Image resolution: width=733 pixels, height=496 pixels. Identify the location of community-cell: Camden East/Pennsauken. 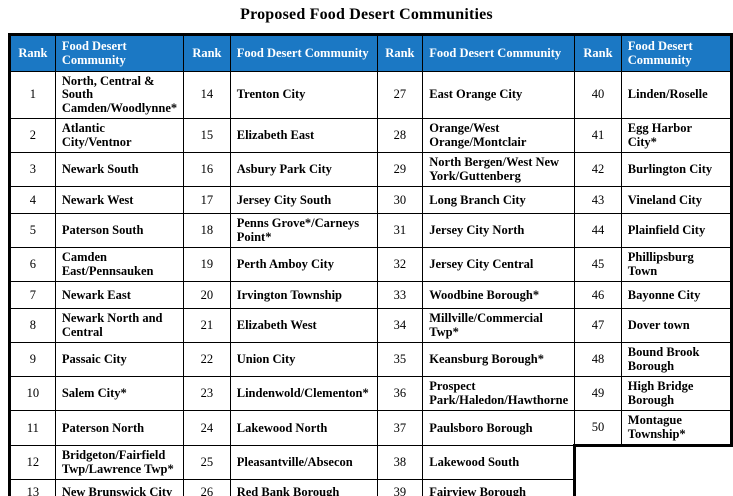
(119, 265).